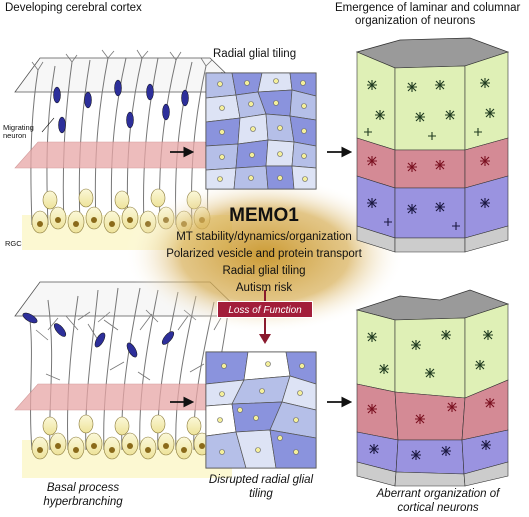 This screenshot has width=529, height=517. I want to click on top-right-title-line1: Emergence of laminar and columnar, so click(427, 8).